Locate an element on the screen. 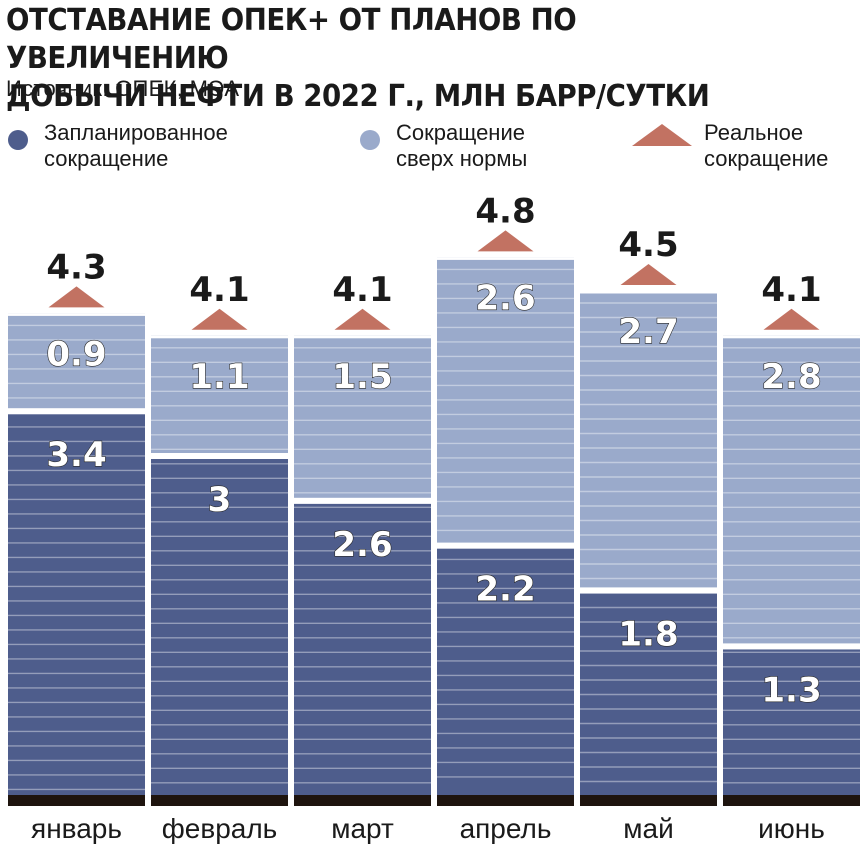 The width and height of the screenshot is (866, 850). x-tick-label-2: февраль is located at coordinates (220, 828).